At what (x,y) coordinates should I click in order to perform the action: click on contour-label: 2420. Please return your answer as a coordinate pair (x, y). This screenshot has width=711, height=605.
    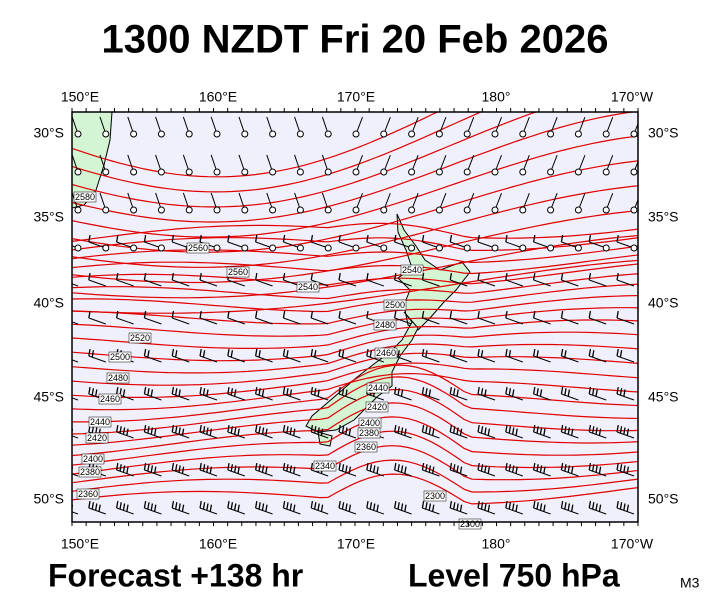
    Looking at the image, I should click on (97, 438).